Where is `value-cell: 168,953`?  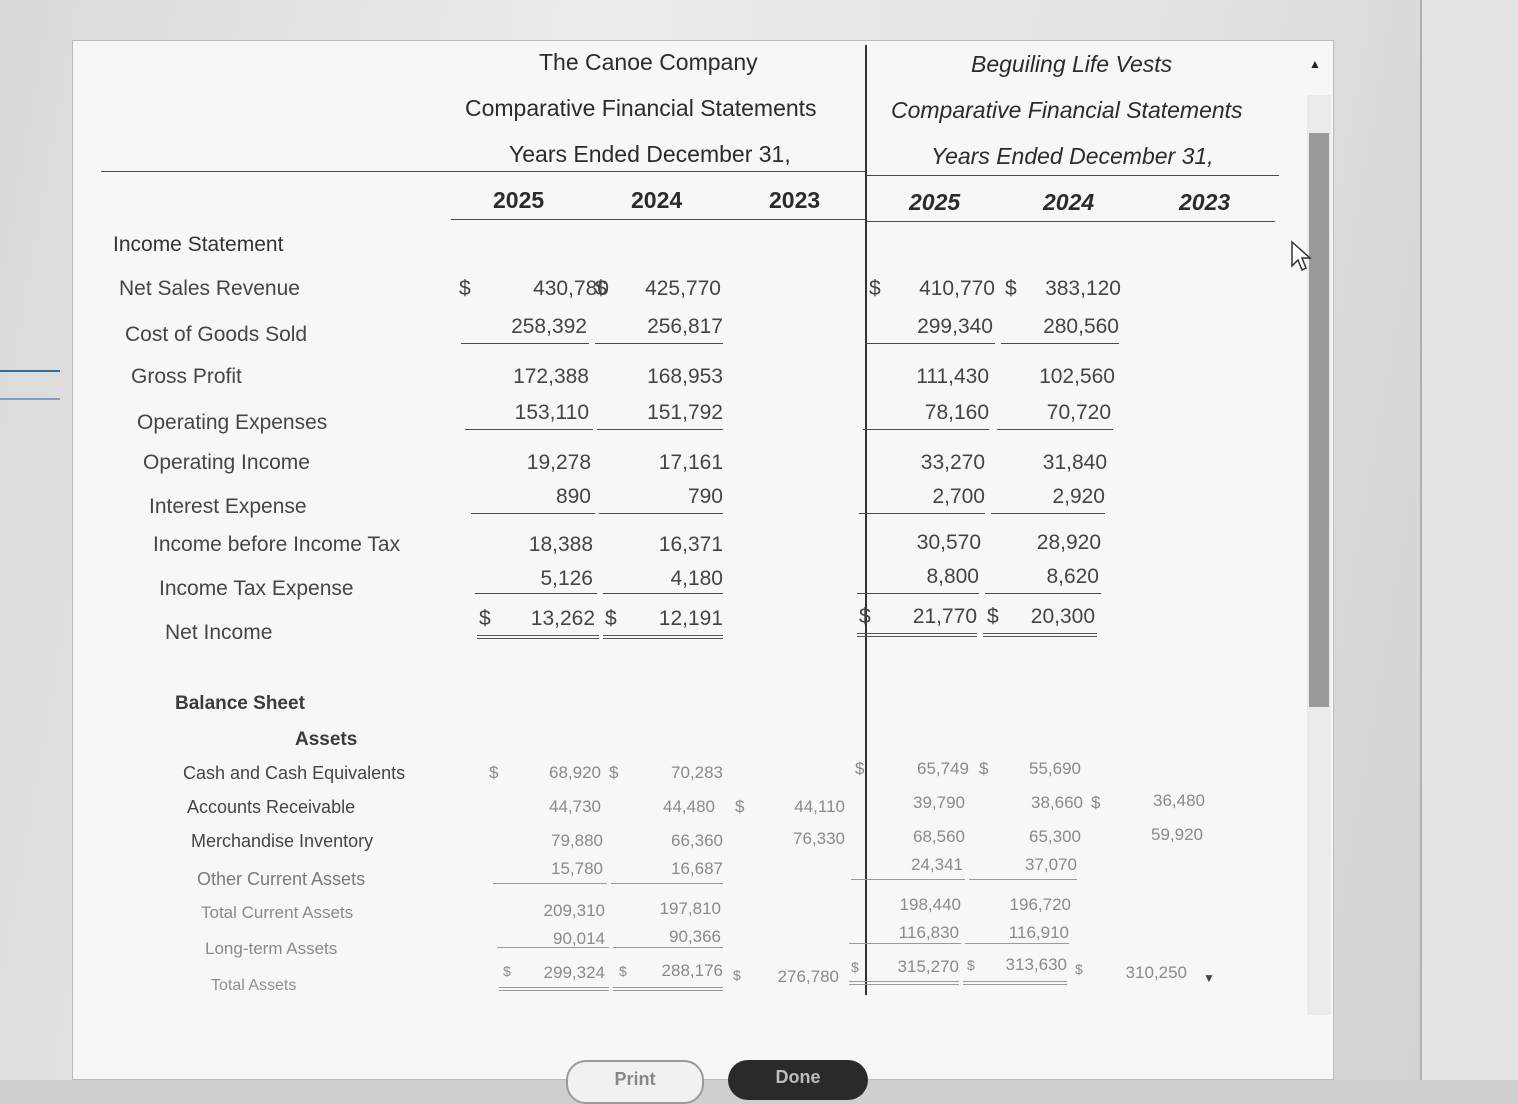 value-cell: 168,953 is located at coordinates (685, 376).